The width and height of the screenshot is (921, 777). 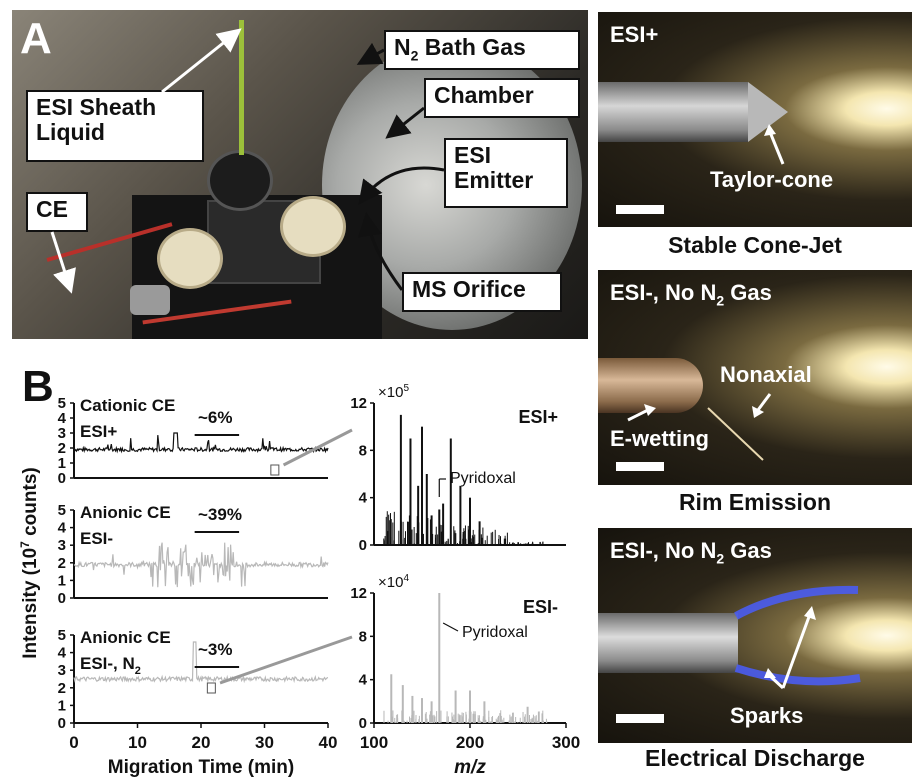 What do you see at coordinates (29, 562) in the screenshot?
I see `ylabel-intensity: Intensity (107 counts)` at bounding box center [29, 562].